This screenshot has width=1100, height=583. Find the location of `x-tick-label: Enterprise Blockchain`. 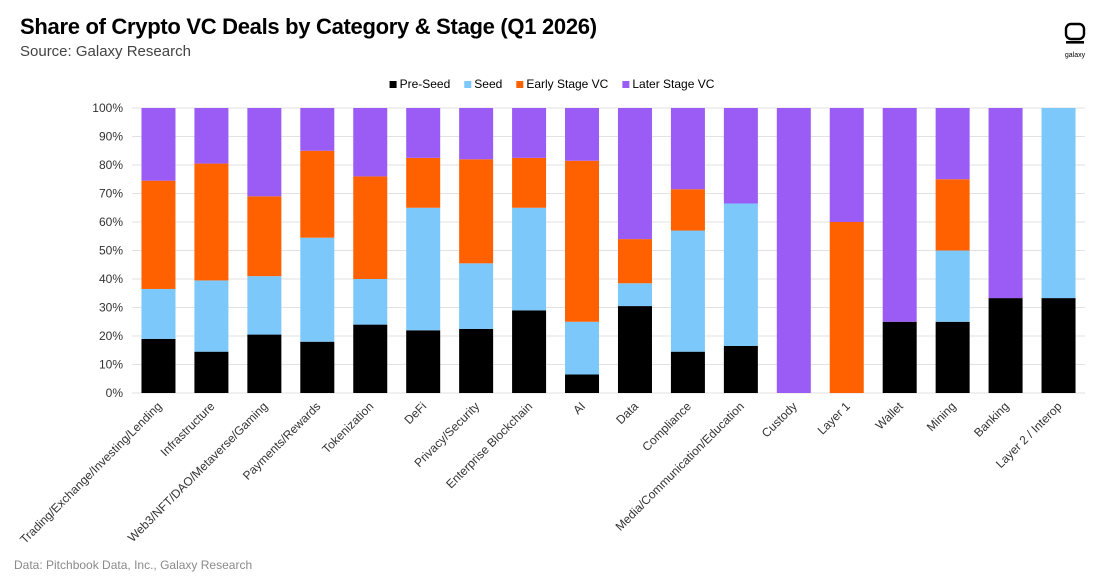

x-tick-label: Enterprise Blockchain is located at coordinates (489, 445).